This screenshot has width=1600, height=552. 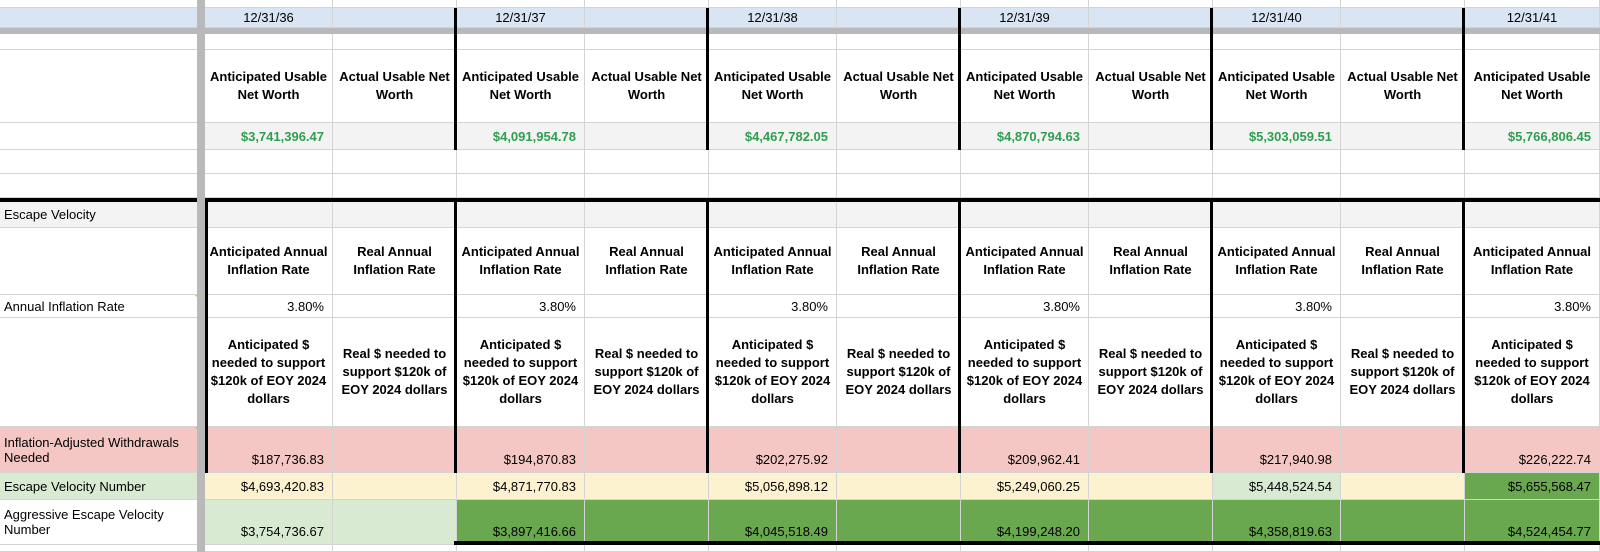 What do you see at coordinates (521, 450) in the screenshot?
I see `withdrawals-value-cell: $194,870.83` at bounding box center [521, 450].